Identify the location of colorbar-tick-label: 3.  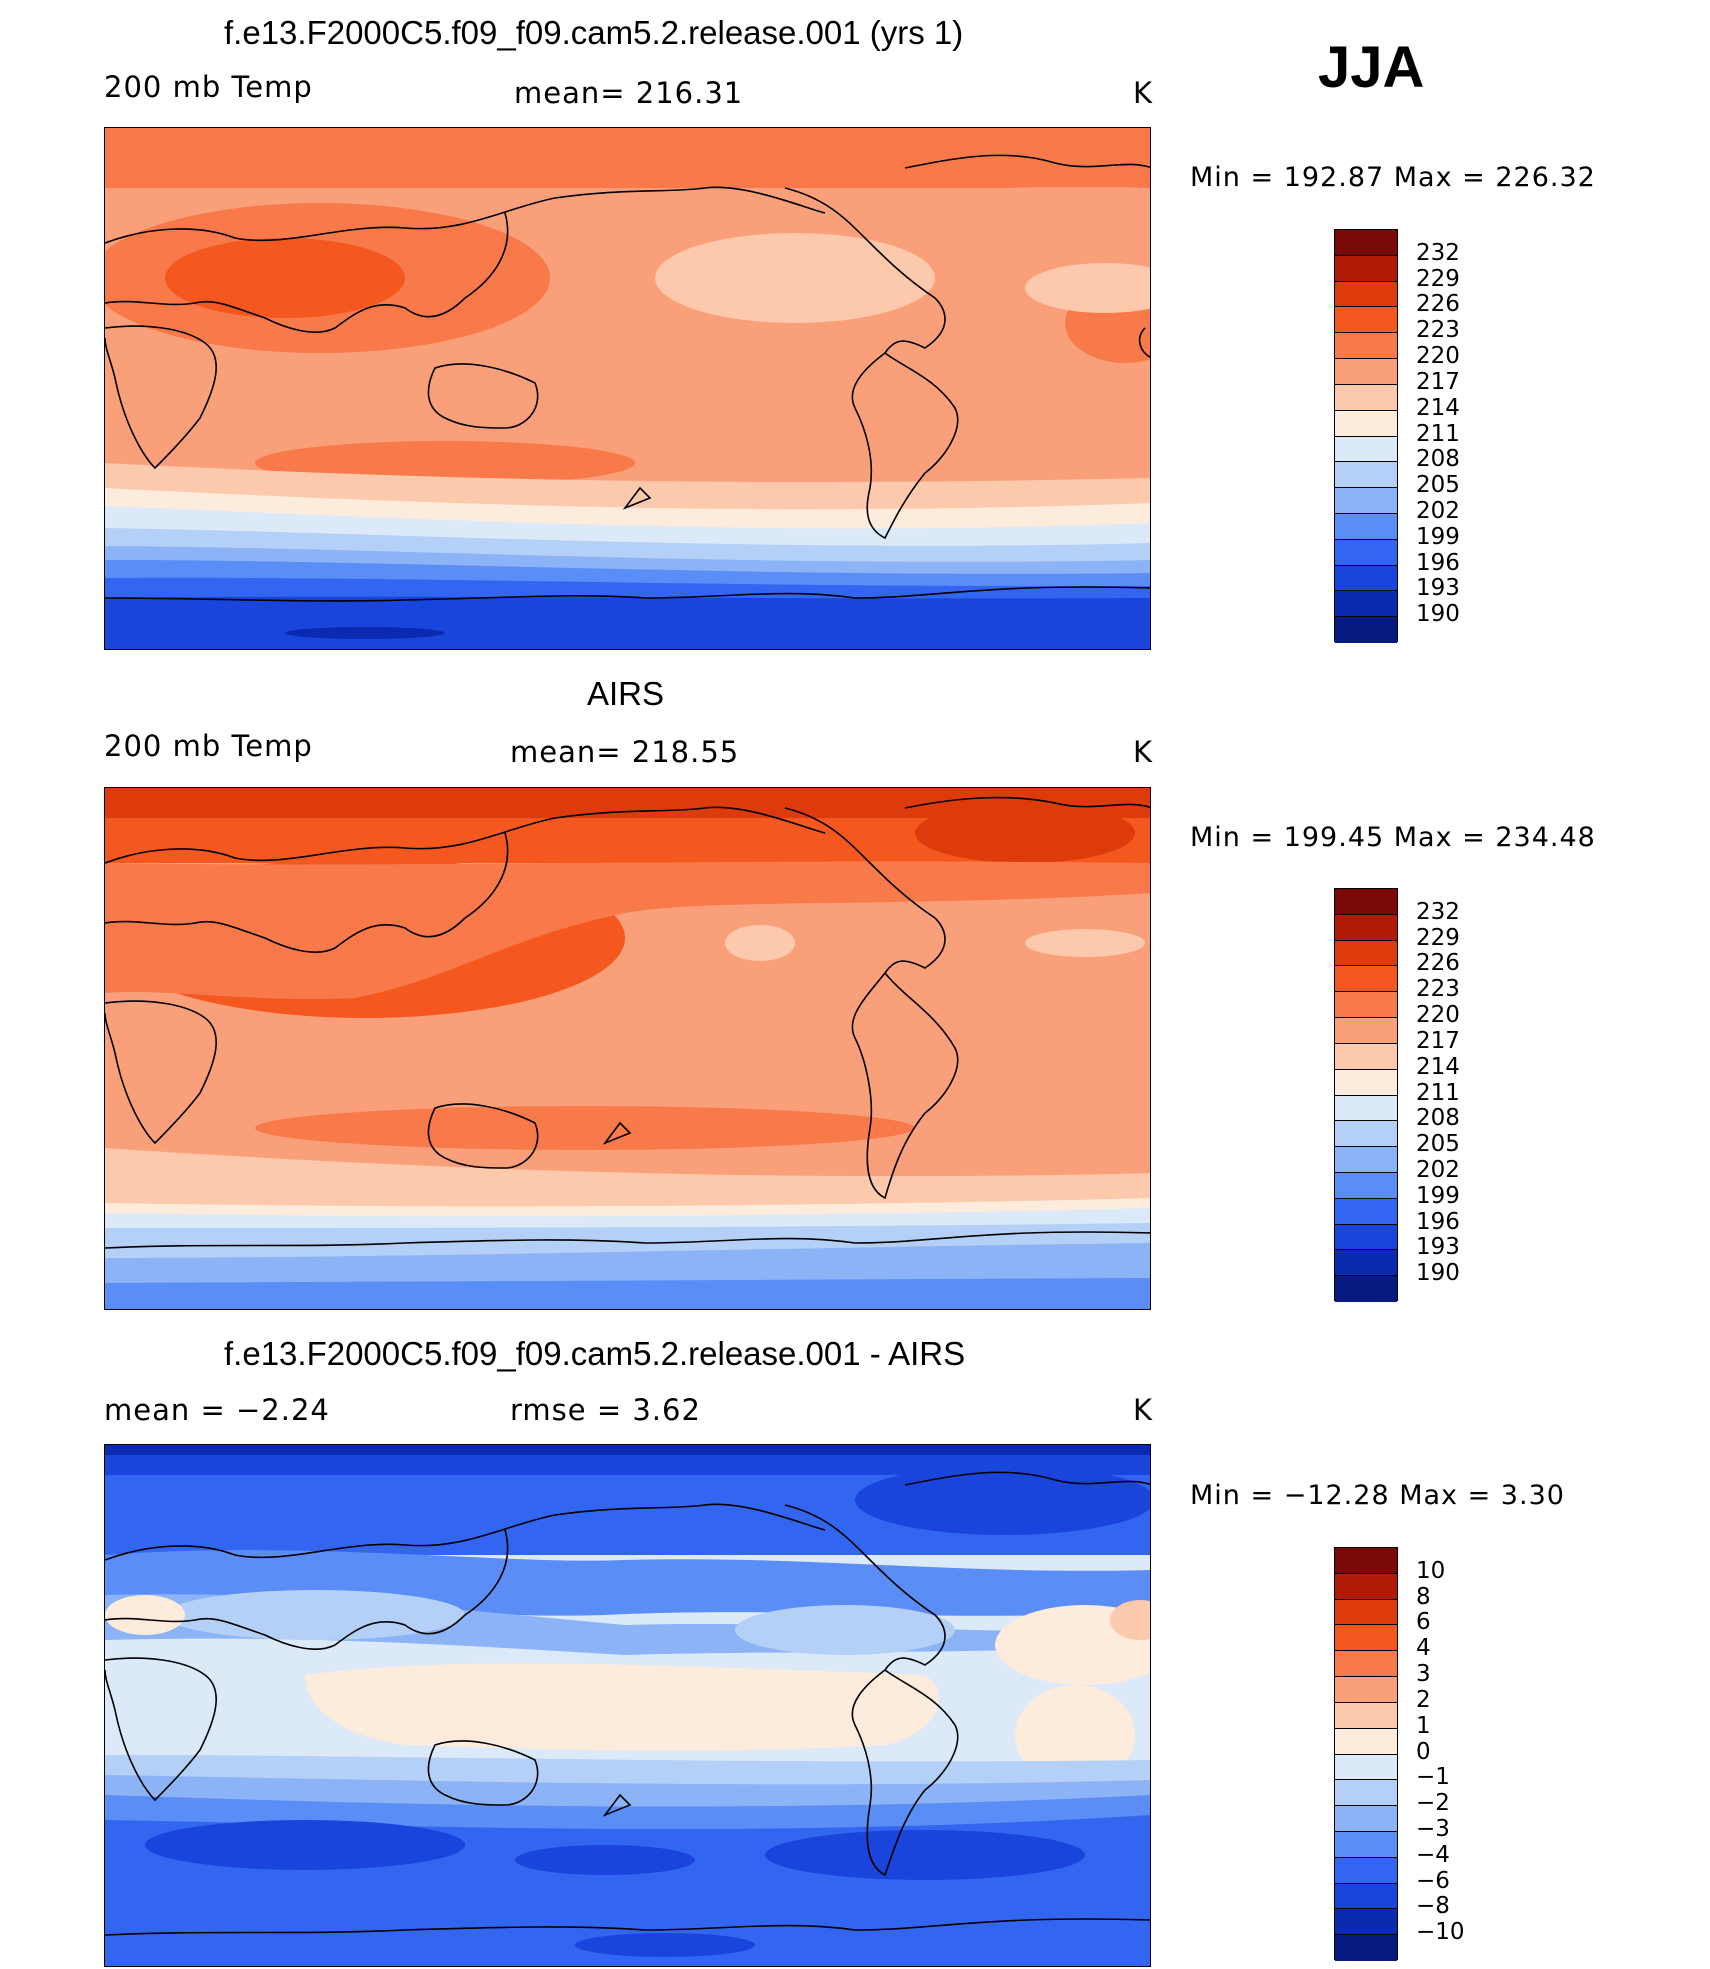
(1423, 1674).